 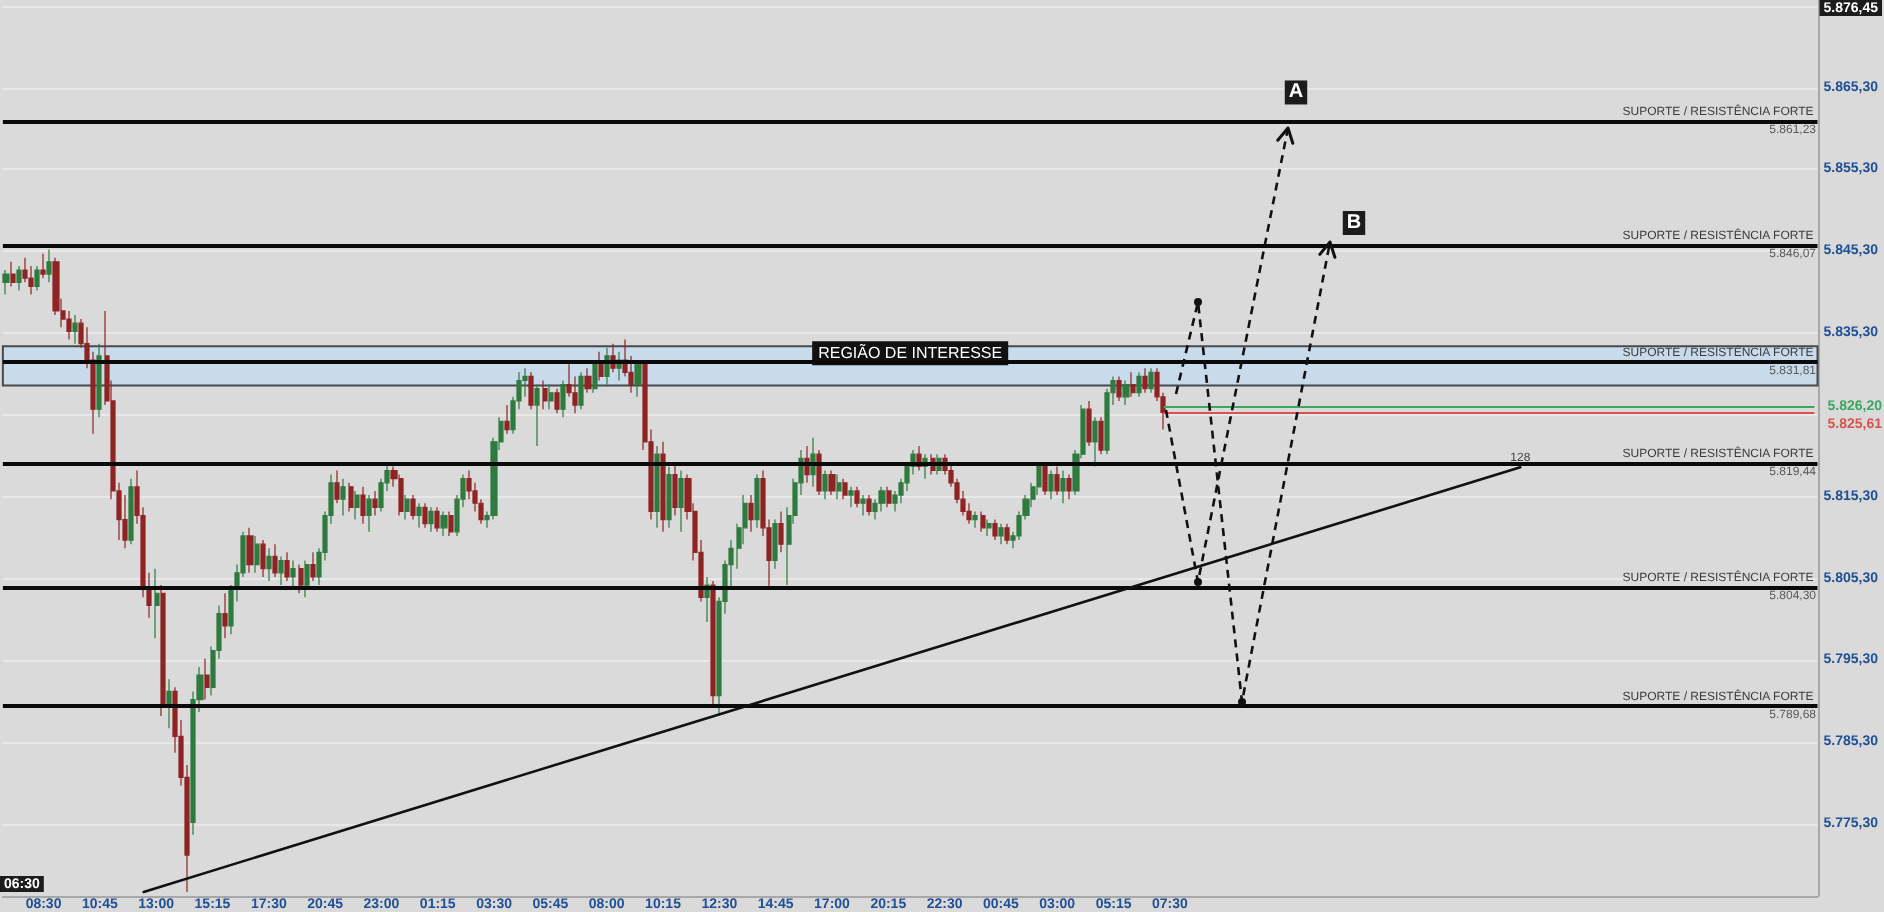 I want to click on annotation: A, so click(x=1296, y=92).